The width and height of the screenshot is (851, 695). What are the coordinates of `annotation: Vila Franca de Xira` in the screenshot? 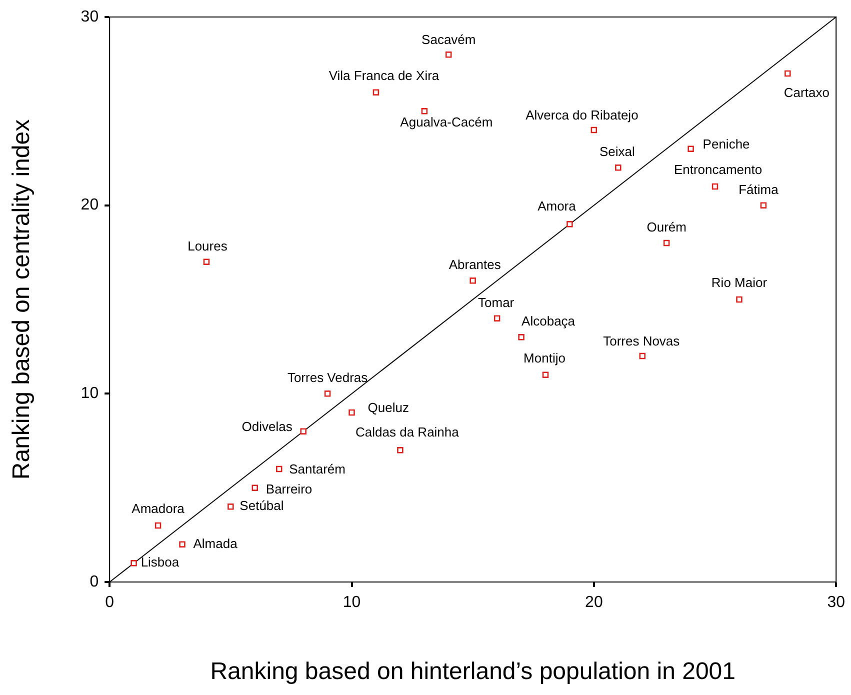 It's located at (384, 75).